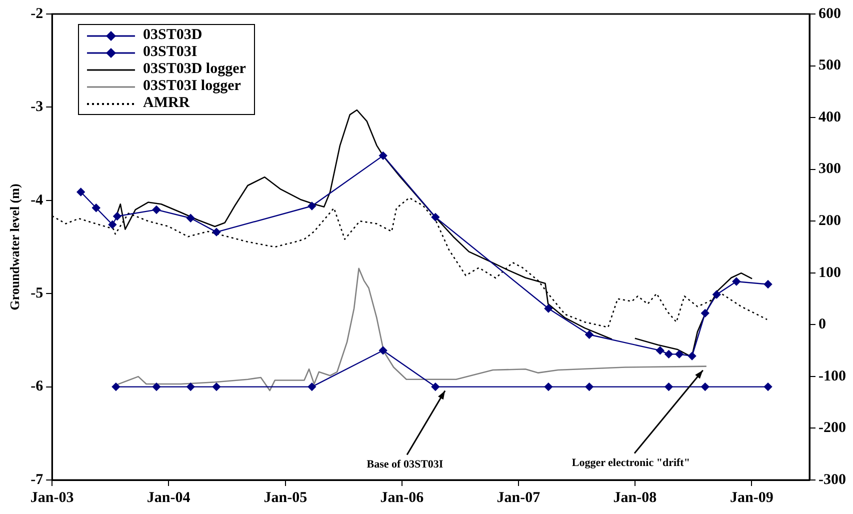 The height and width of the screenshot is (514, 853). I want to click on y2-tick-label: 200, so click(830, 220).